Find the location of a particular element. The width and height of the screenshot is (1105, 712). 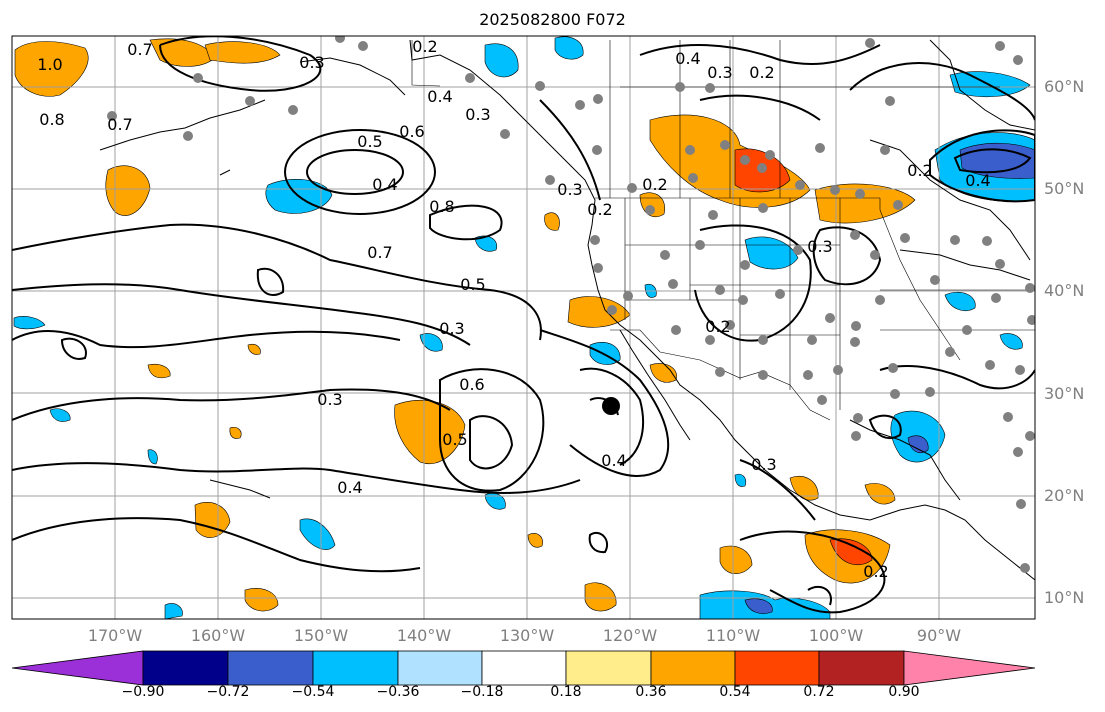

colorbar-tick-label: −0.18 is located at coordinates (482, 692).